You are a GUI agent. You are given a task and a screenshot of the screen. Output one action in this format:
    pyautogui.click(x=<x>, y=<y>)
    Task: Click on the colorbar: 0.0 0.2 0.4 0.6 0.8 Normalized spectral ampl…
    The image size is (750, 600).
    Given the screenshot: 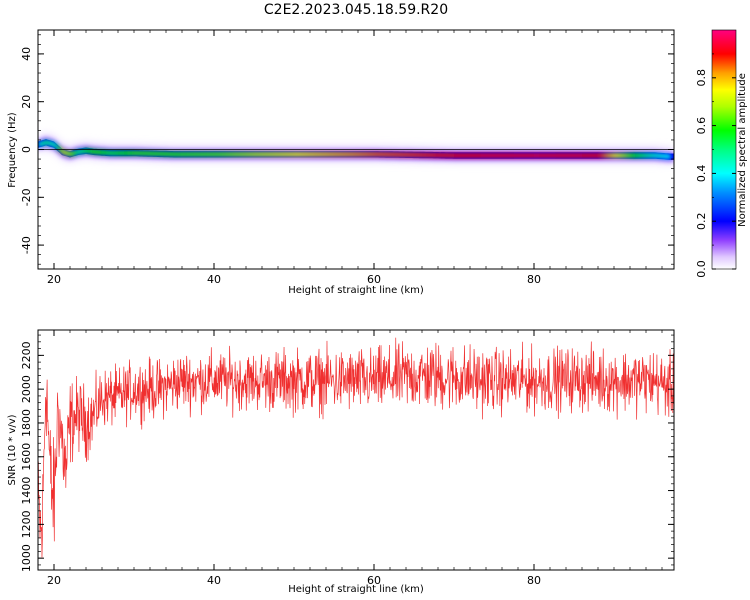 What is the action you would take?
    pyautogui.click(x=721, y=153)
    